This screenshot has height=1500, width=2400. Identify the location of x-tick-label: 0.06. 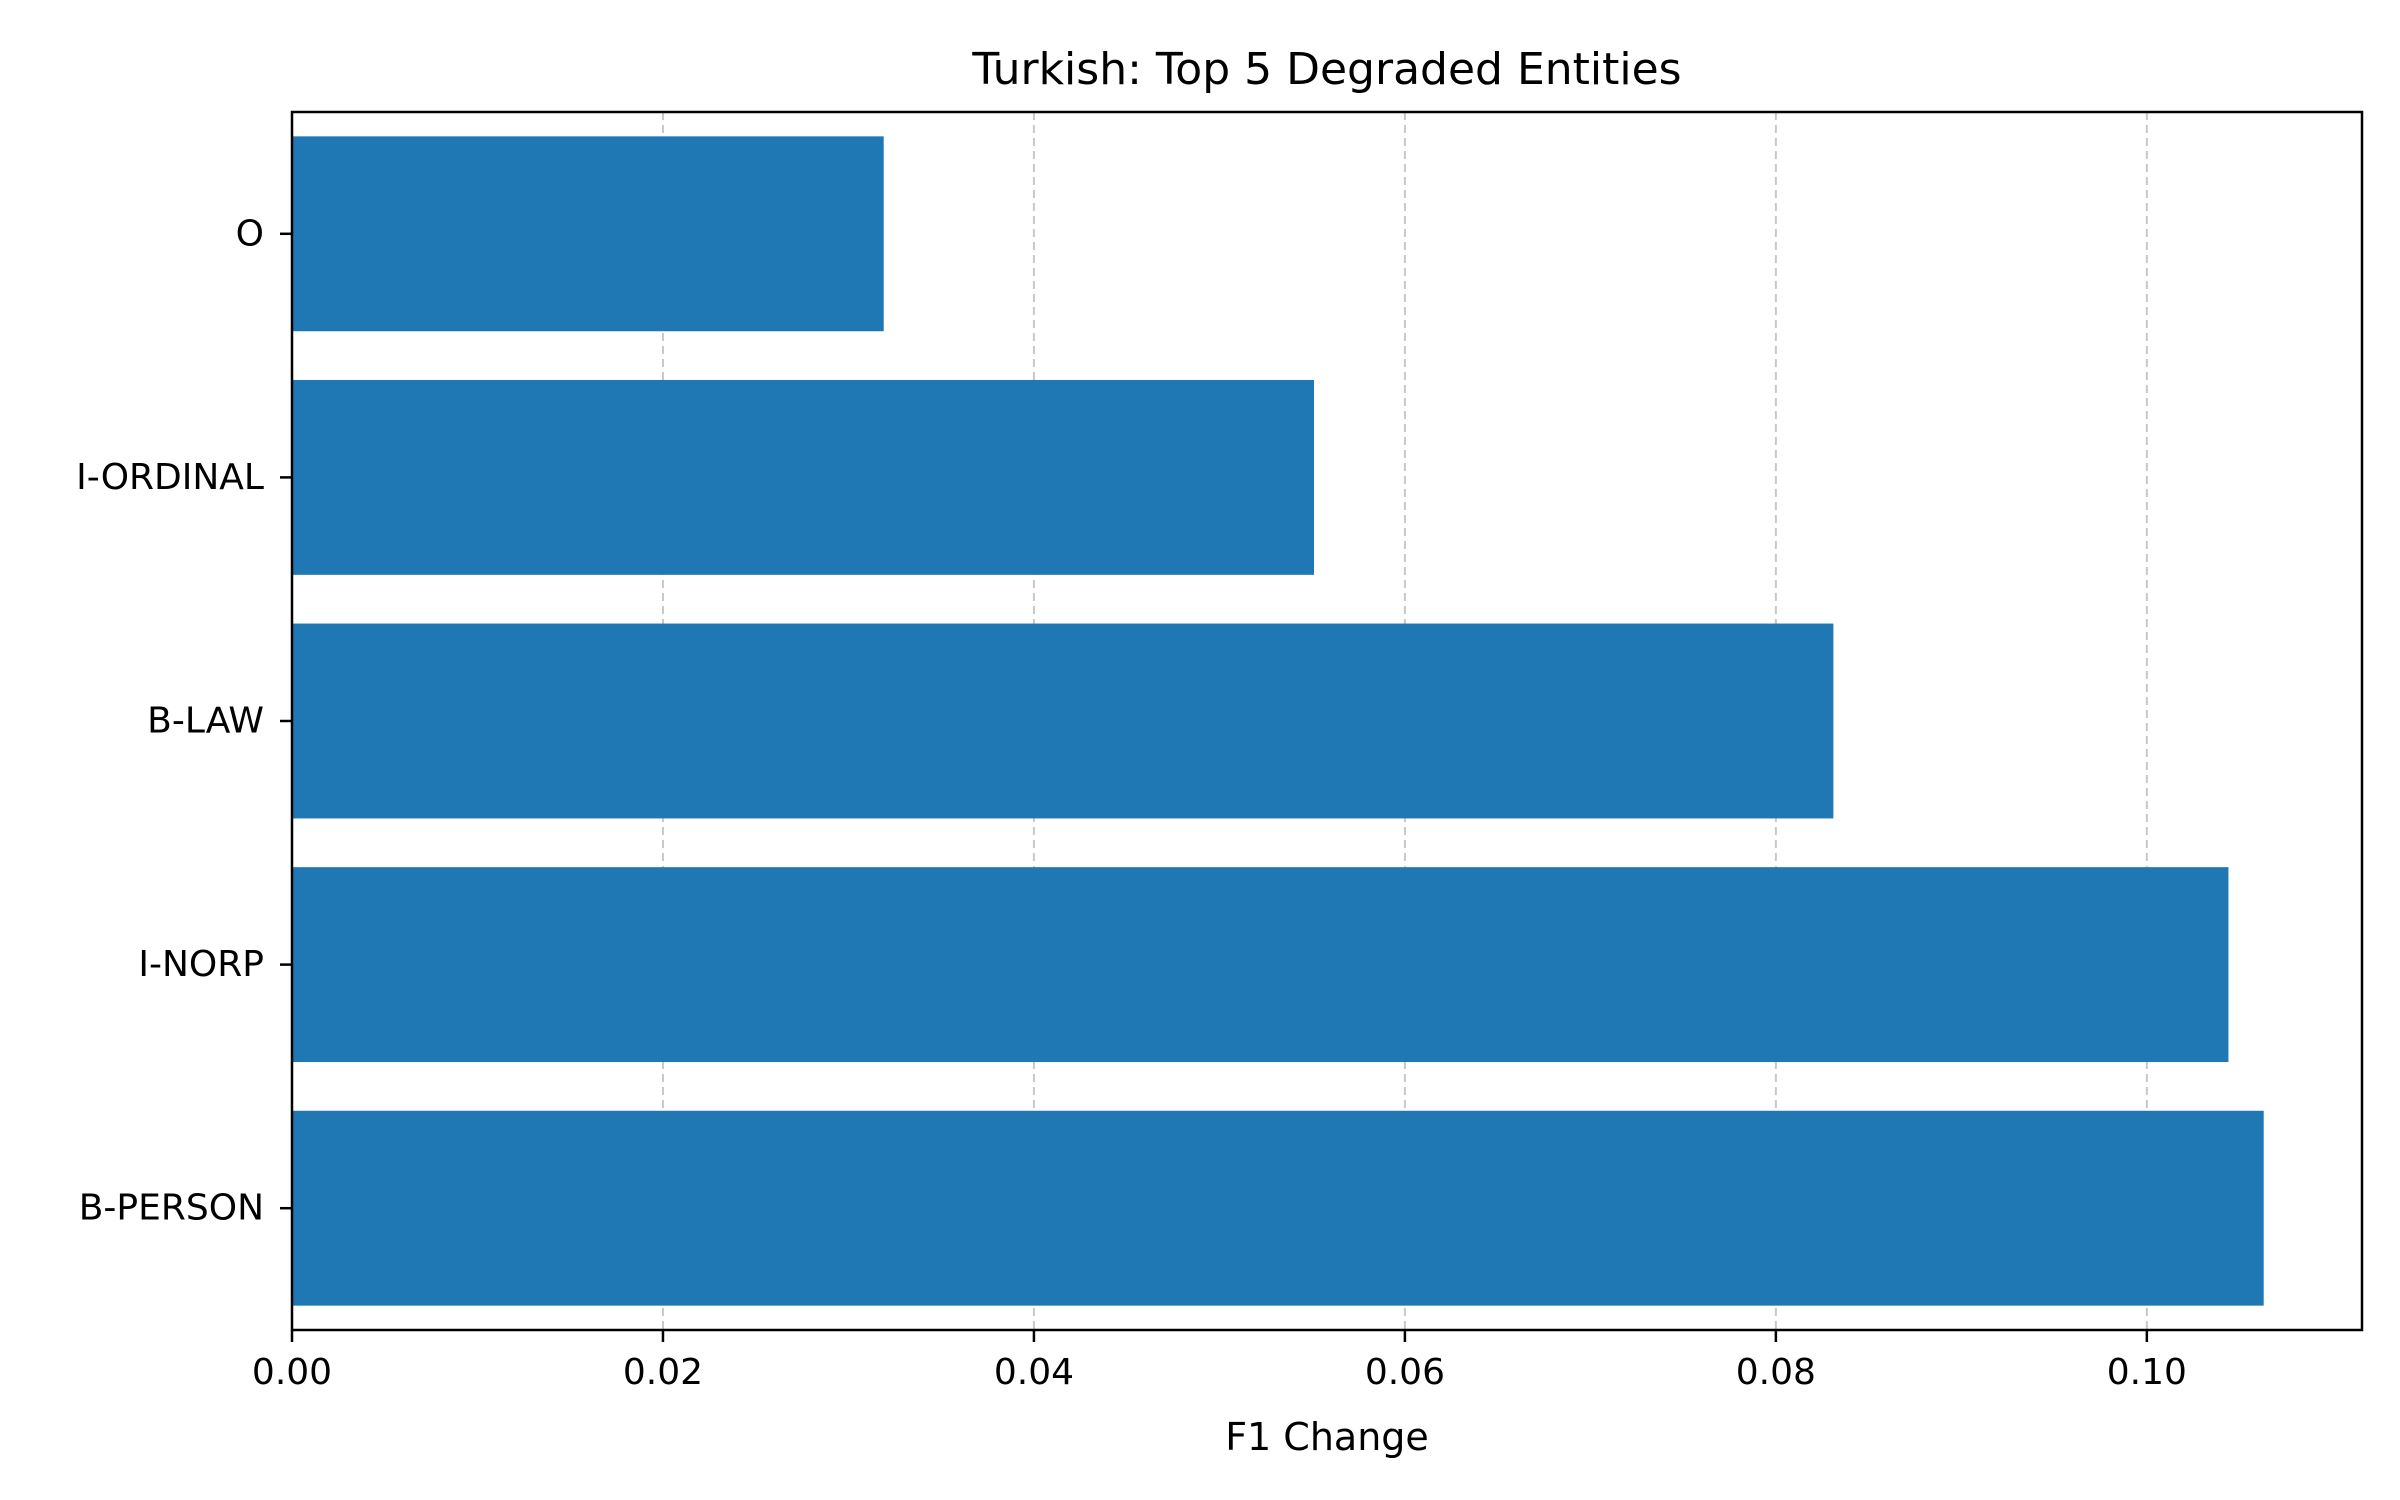
(1405, 1372).